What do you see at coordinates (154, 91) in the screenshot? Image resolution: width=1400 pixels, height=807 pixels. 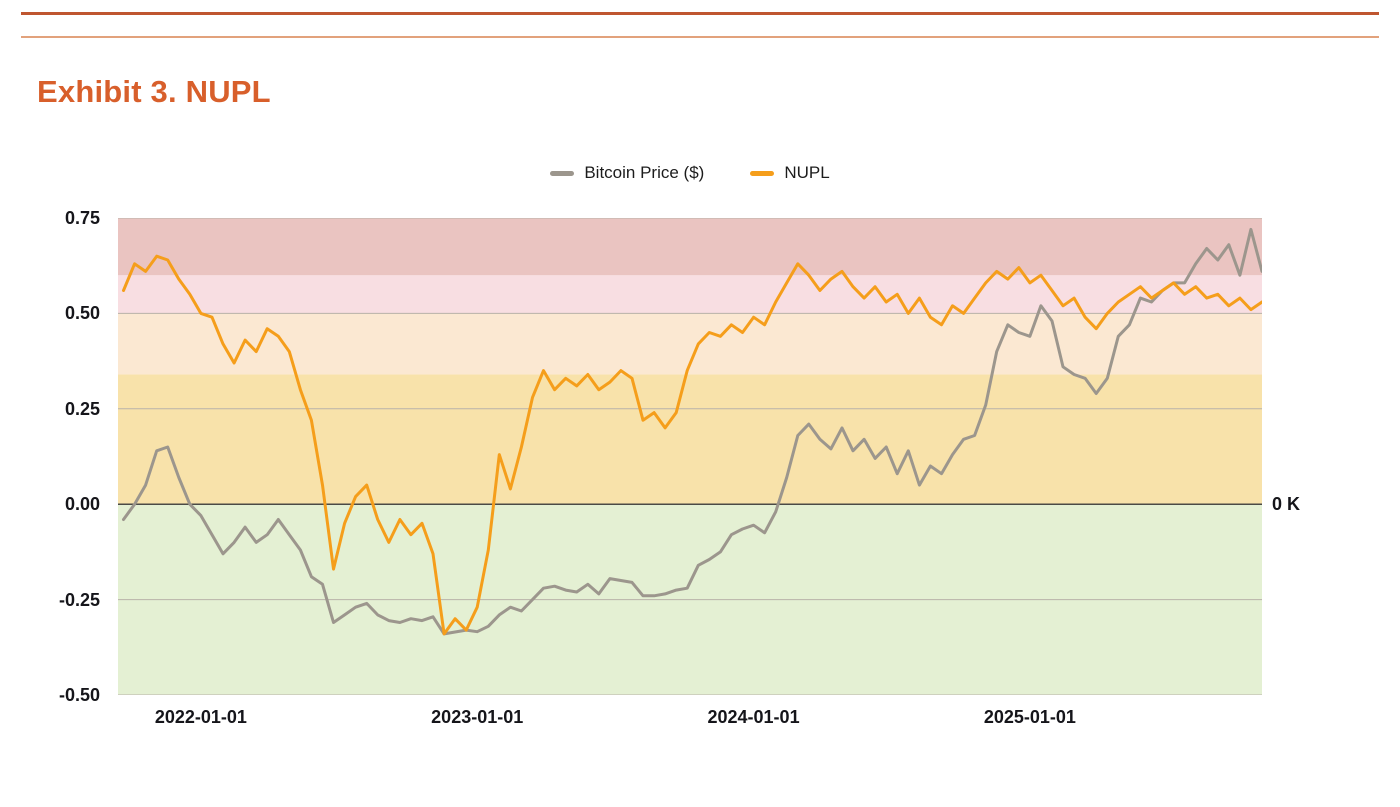 I see `exhibit-title: Exhibit 3. NUPL` at bounding box center [154, 91].